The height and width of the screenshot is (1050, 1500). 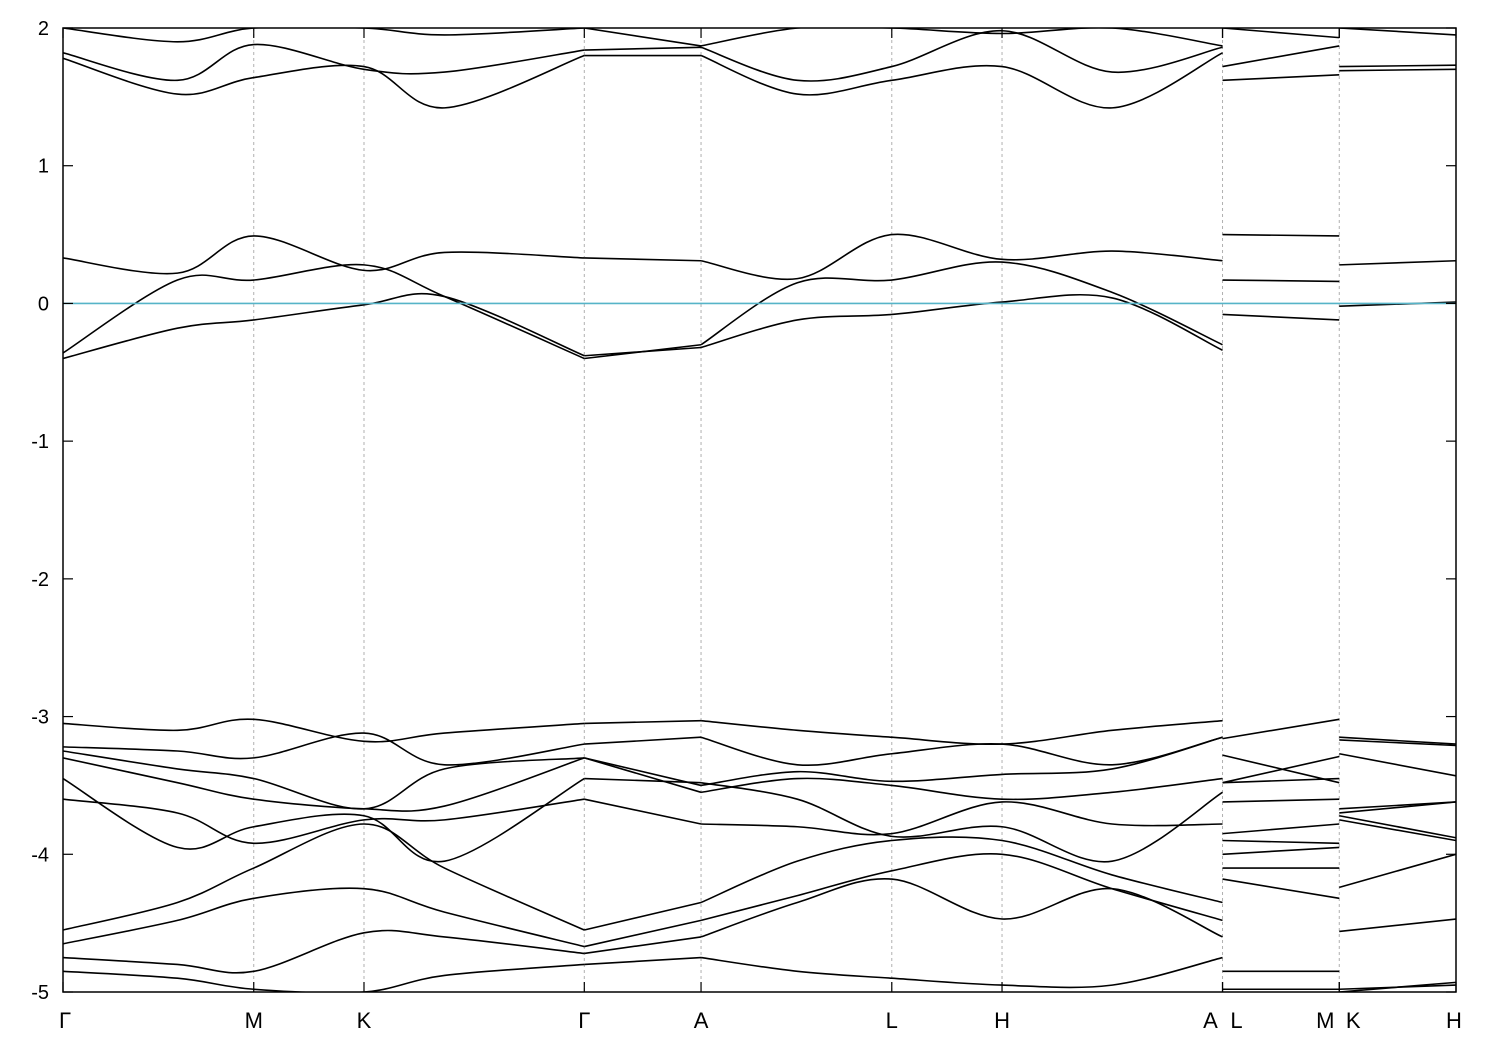 I want to click on band-line-seg0-b9, so click(x=324, y=784).